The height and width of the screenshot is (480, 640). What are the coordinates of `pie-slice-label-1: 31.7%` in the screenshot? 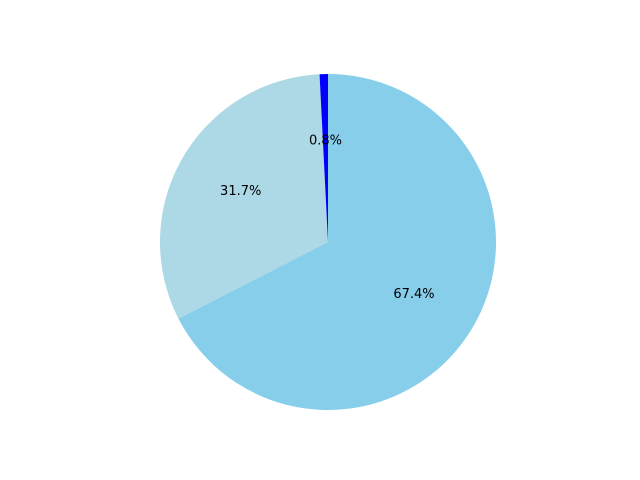 It's located at (240, 191).